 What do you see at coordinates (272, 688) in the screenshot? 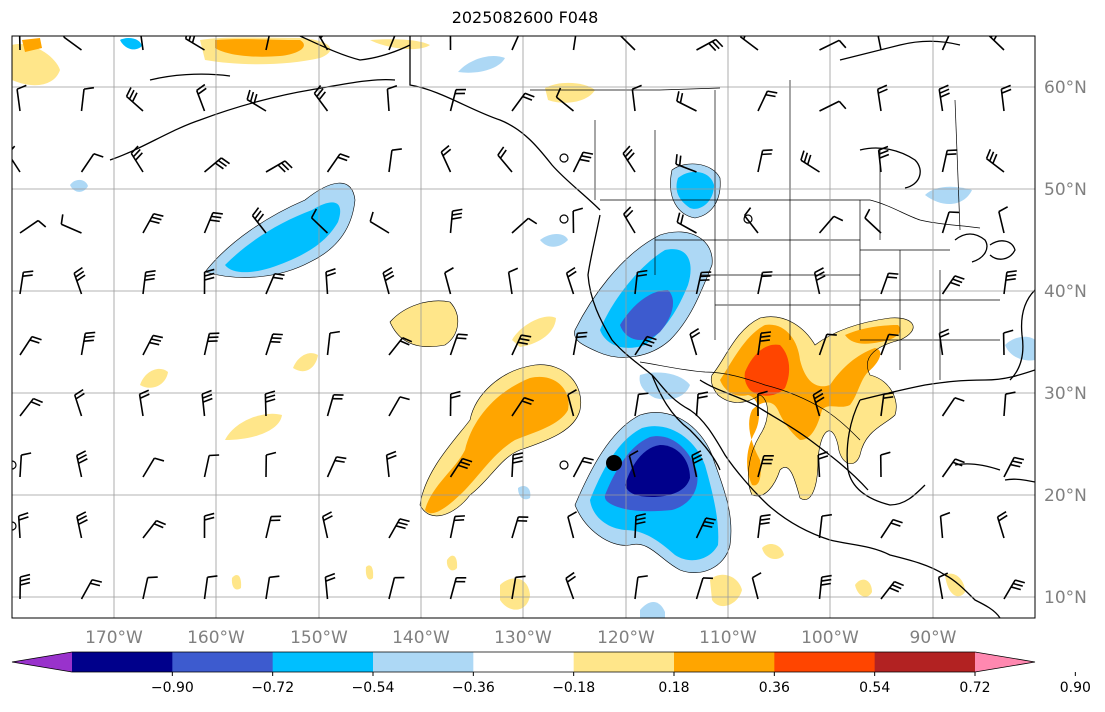
I see `colorbar-tick-label: −0.72` at bounding box center [272, 688].